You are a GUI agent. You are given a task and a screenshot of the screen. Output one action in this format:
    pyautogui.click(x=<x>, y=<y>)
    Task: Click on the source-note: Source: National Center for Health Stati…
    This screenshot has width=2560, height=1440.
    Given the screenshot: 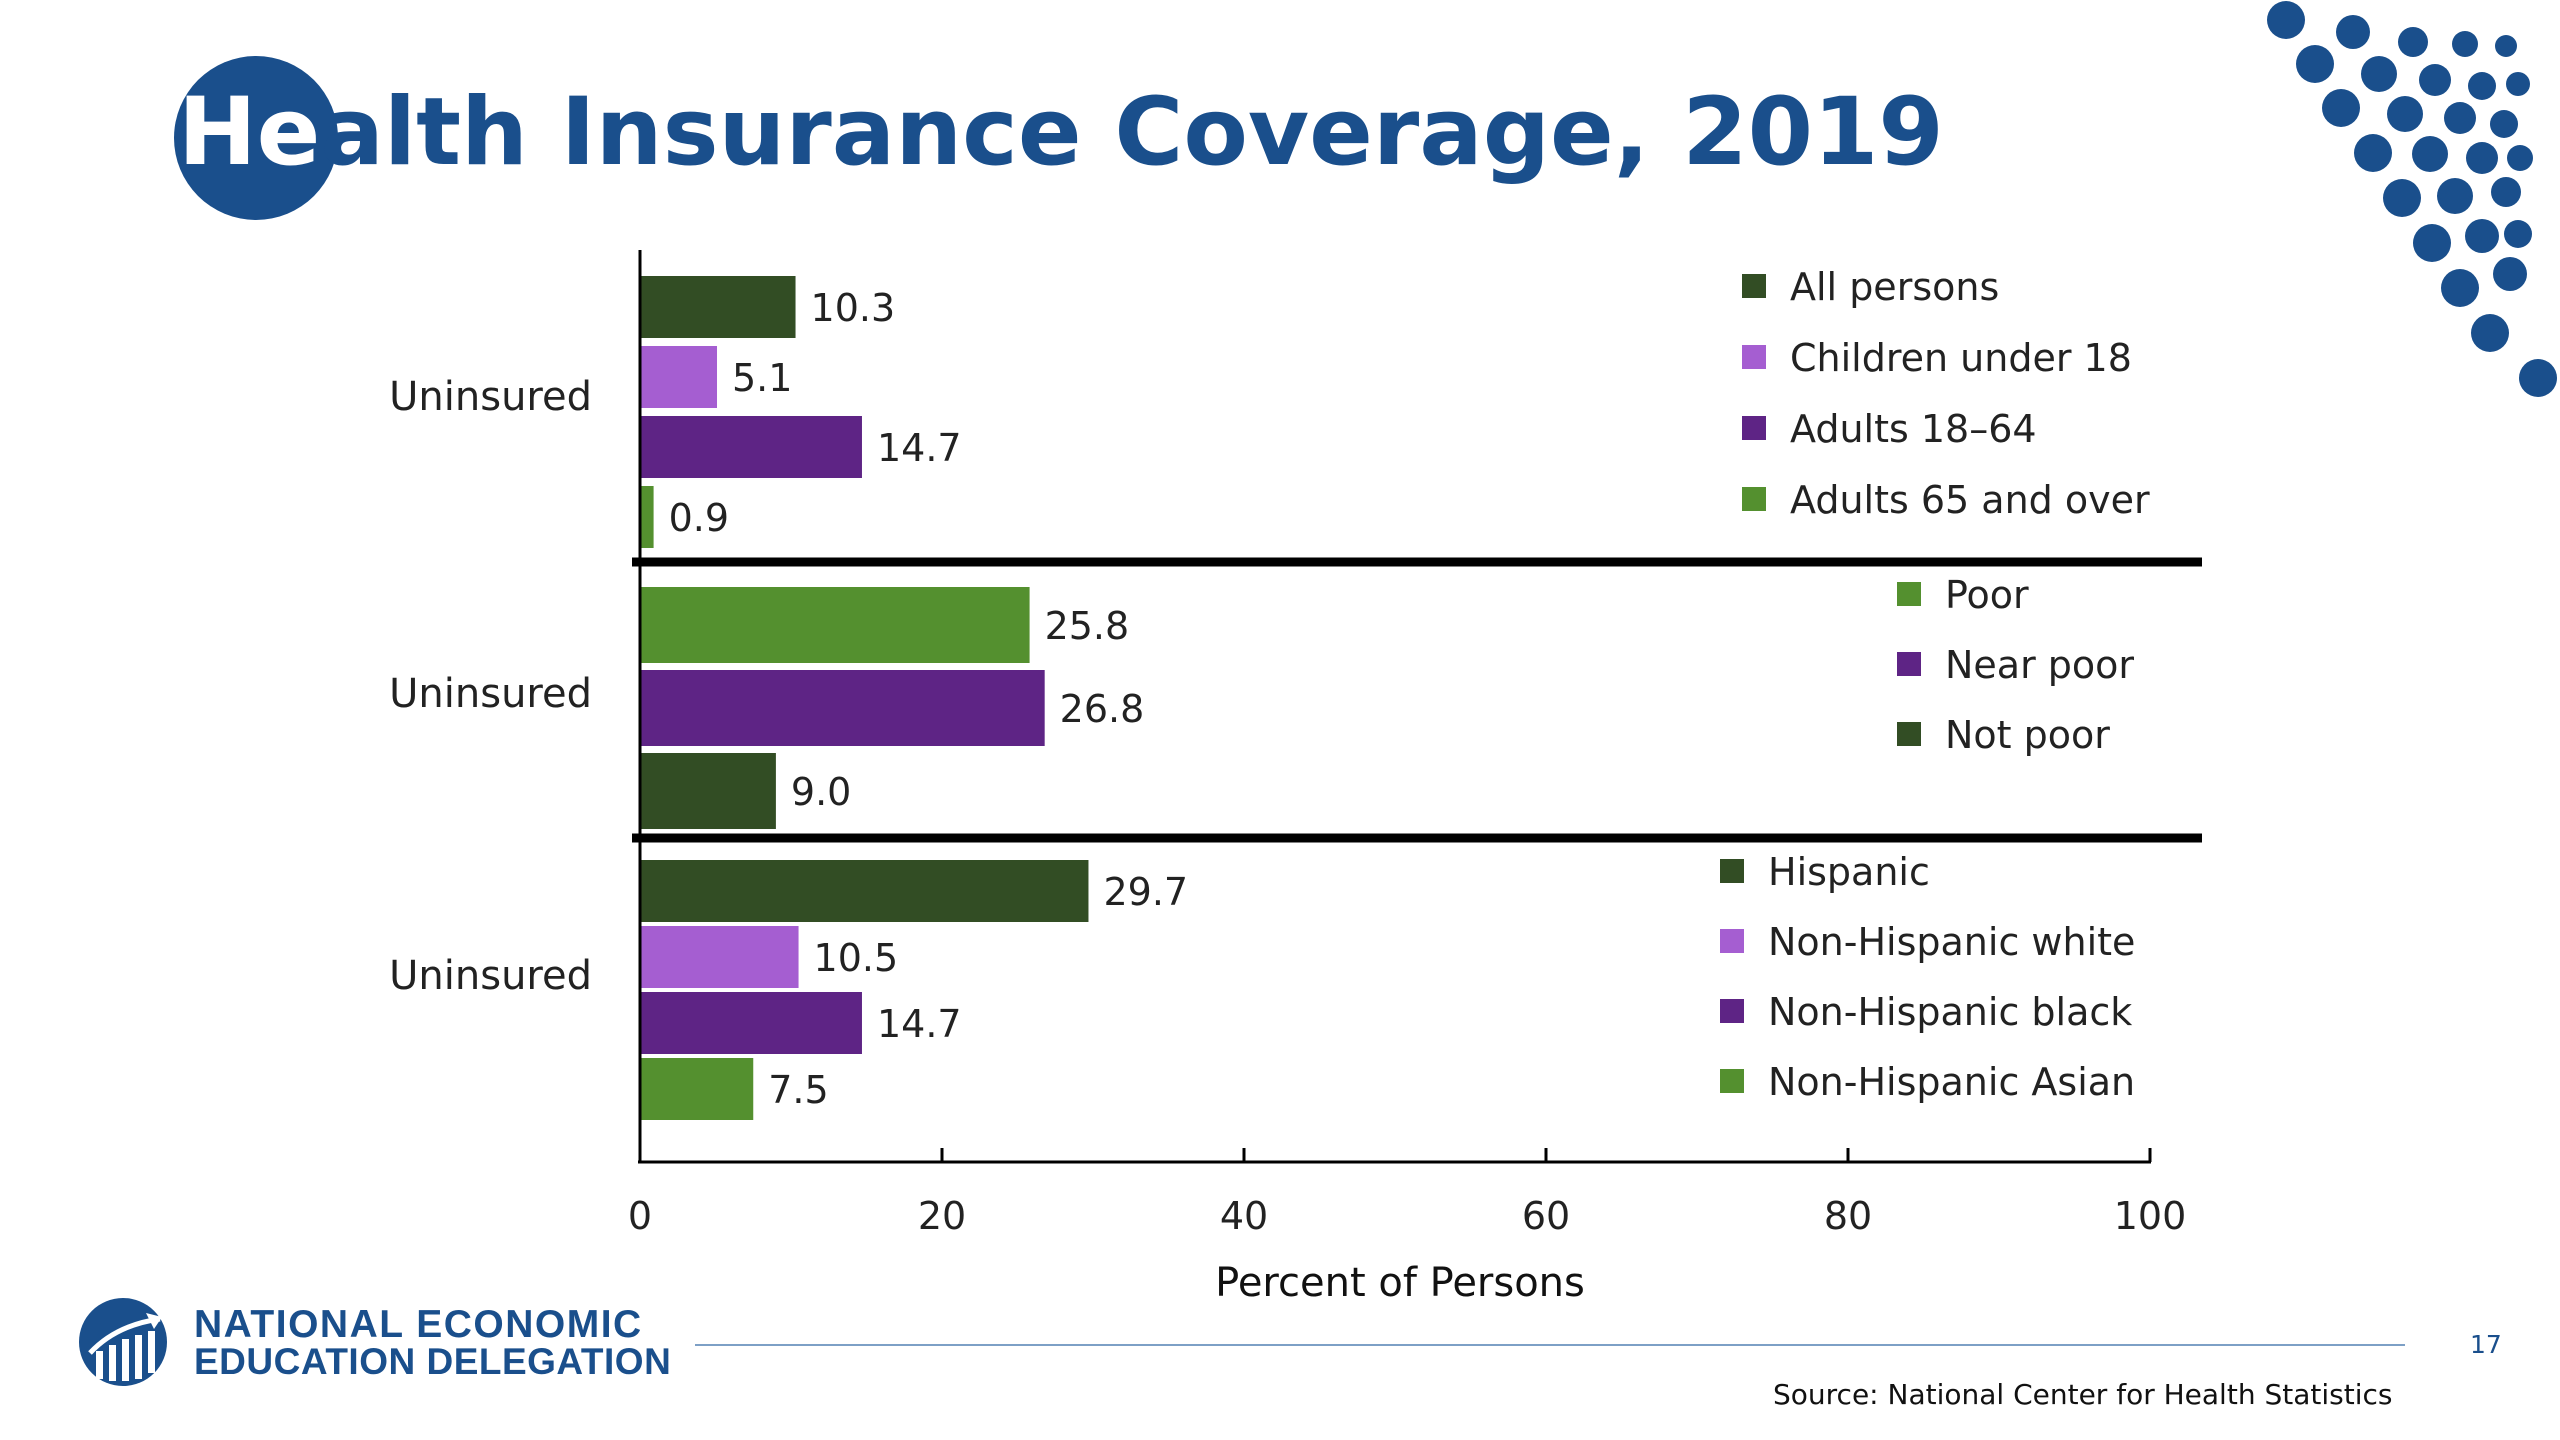 What is the action you would take?
    pyautogui.click(x=2083, y=1394)
    